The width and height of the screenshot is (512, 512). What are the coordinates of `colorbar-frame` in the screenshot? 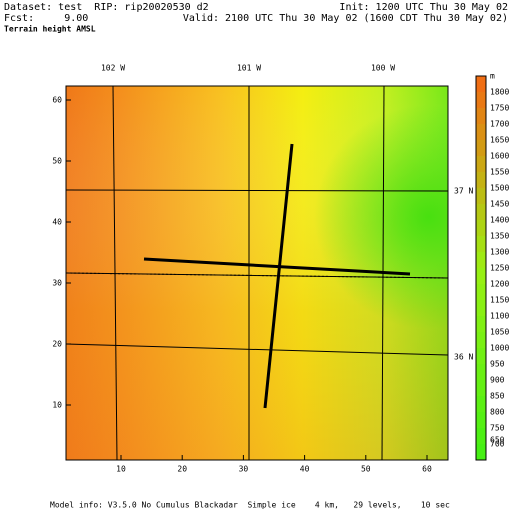 It's located at (481, 268).